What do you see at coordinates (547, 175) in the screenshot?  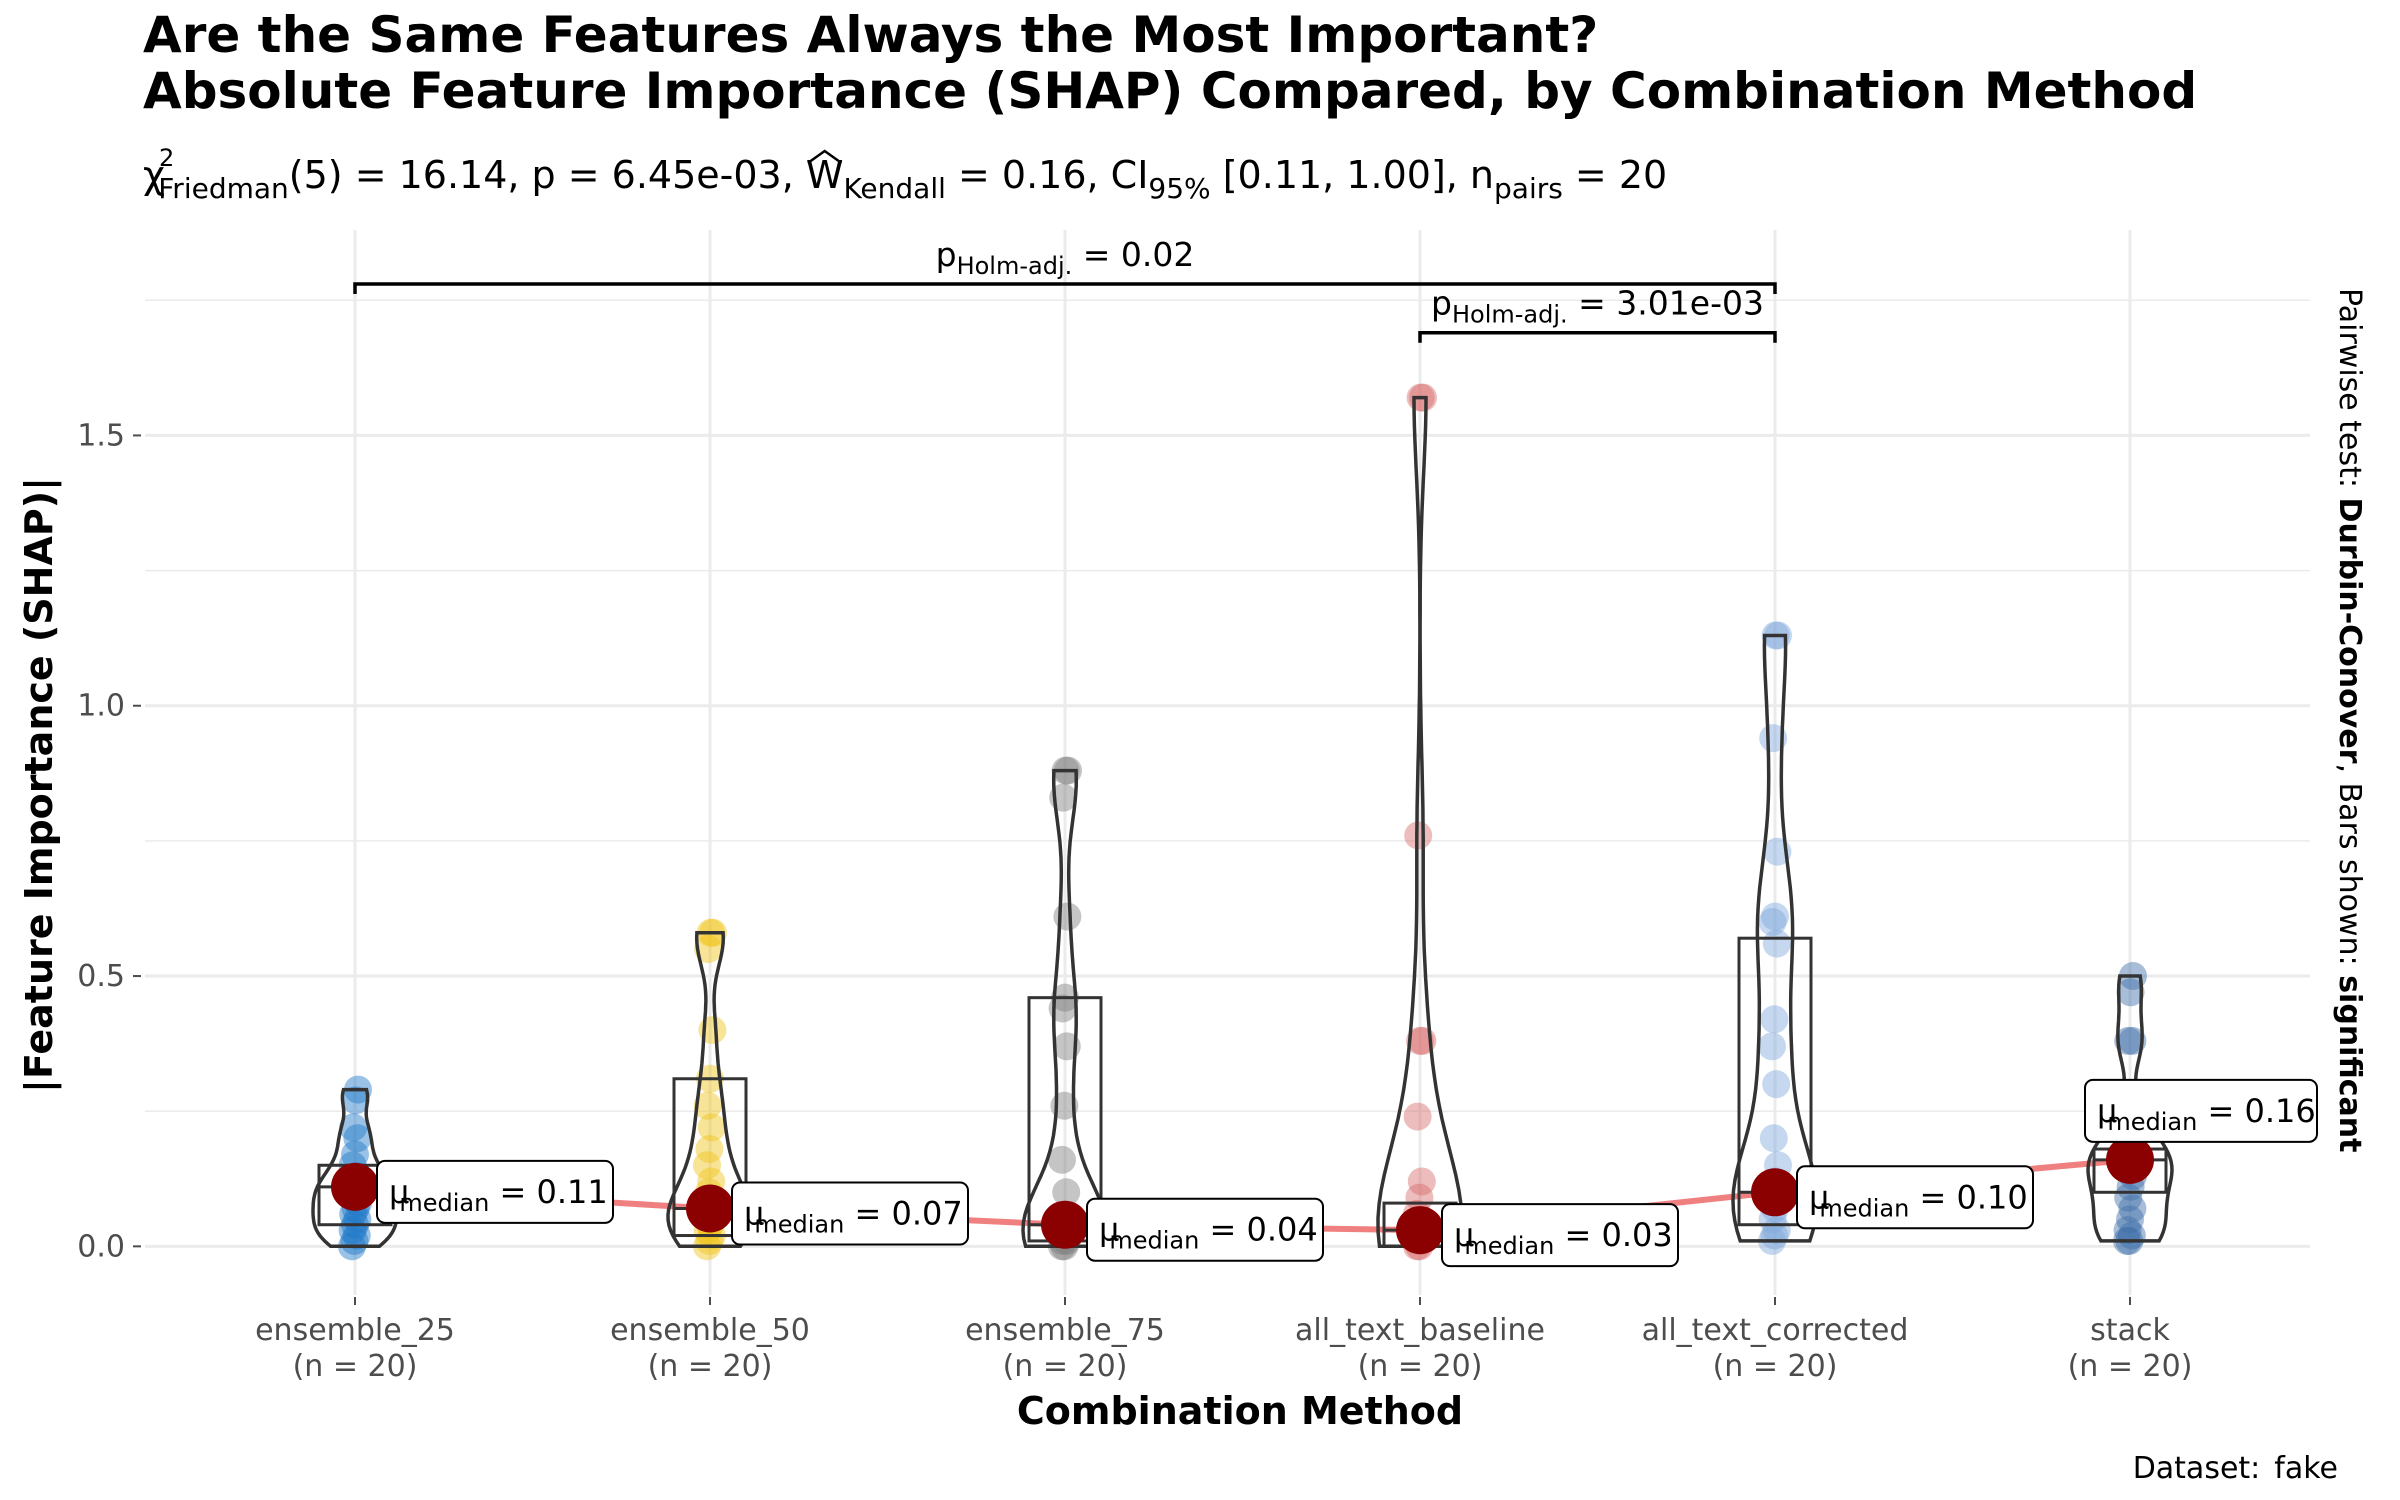 I see `chi-value: (5) = 16.14, p = 6.45e-03,` at bounding box center [547, 175].